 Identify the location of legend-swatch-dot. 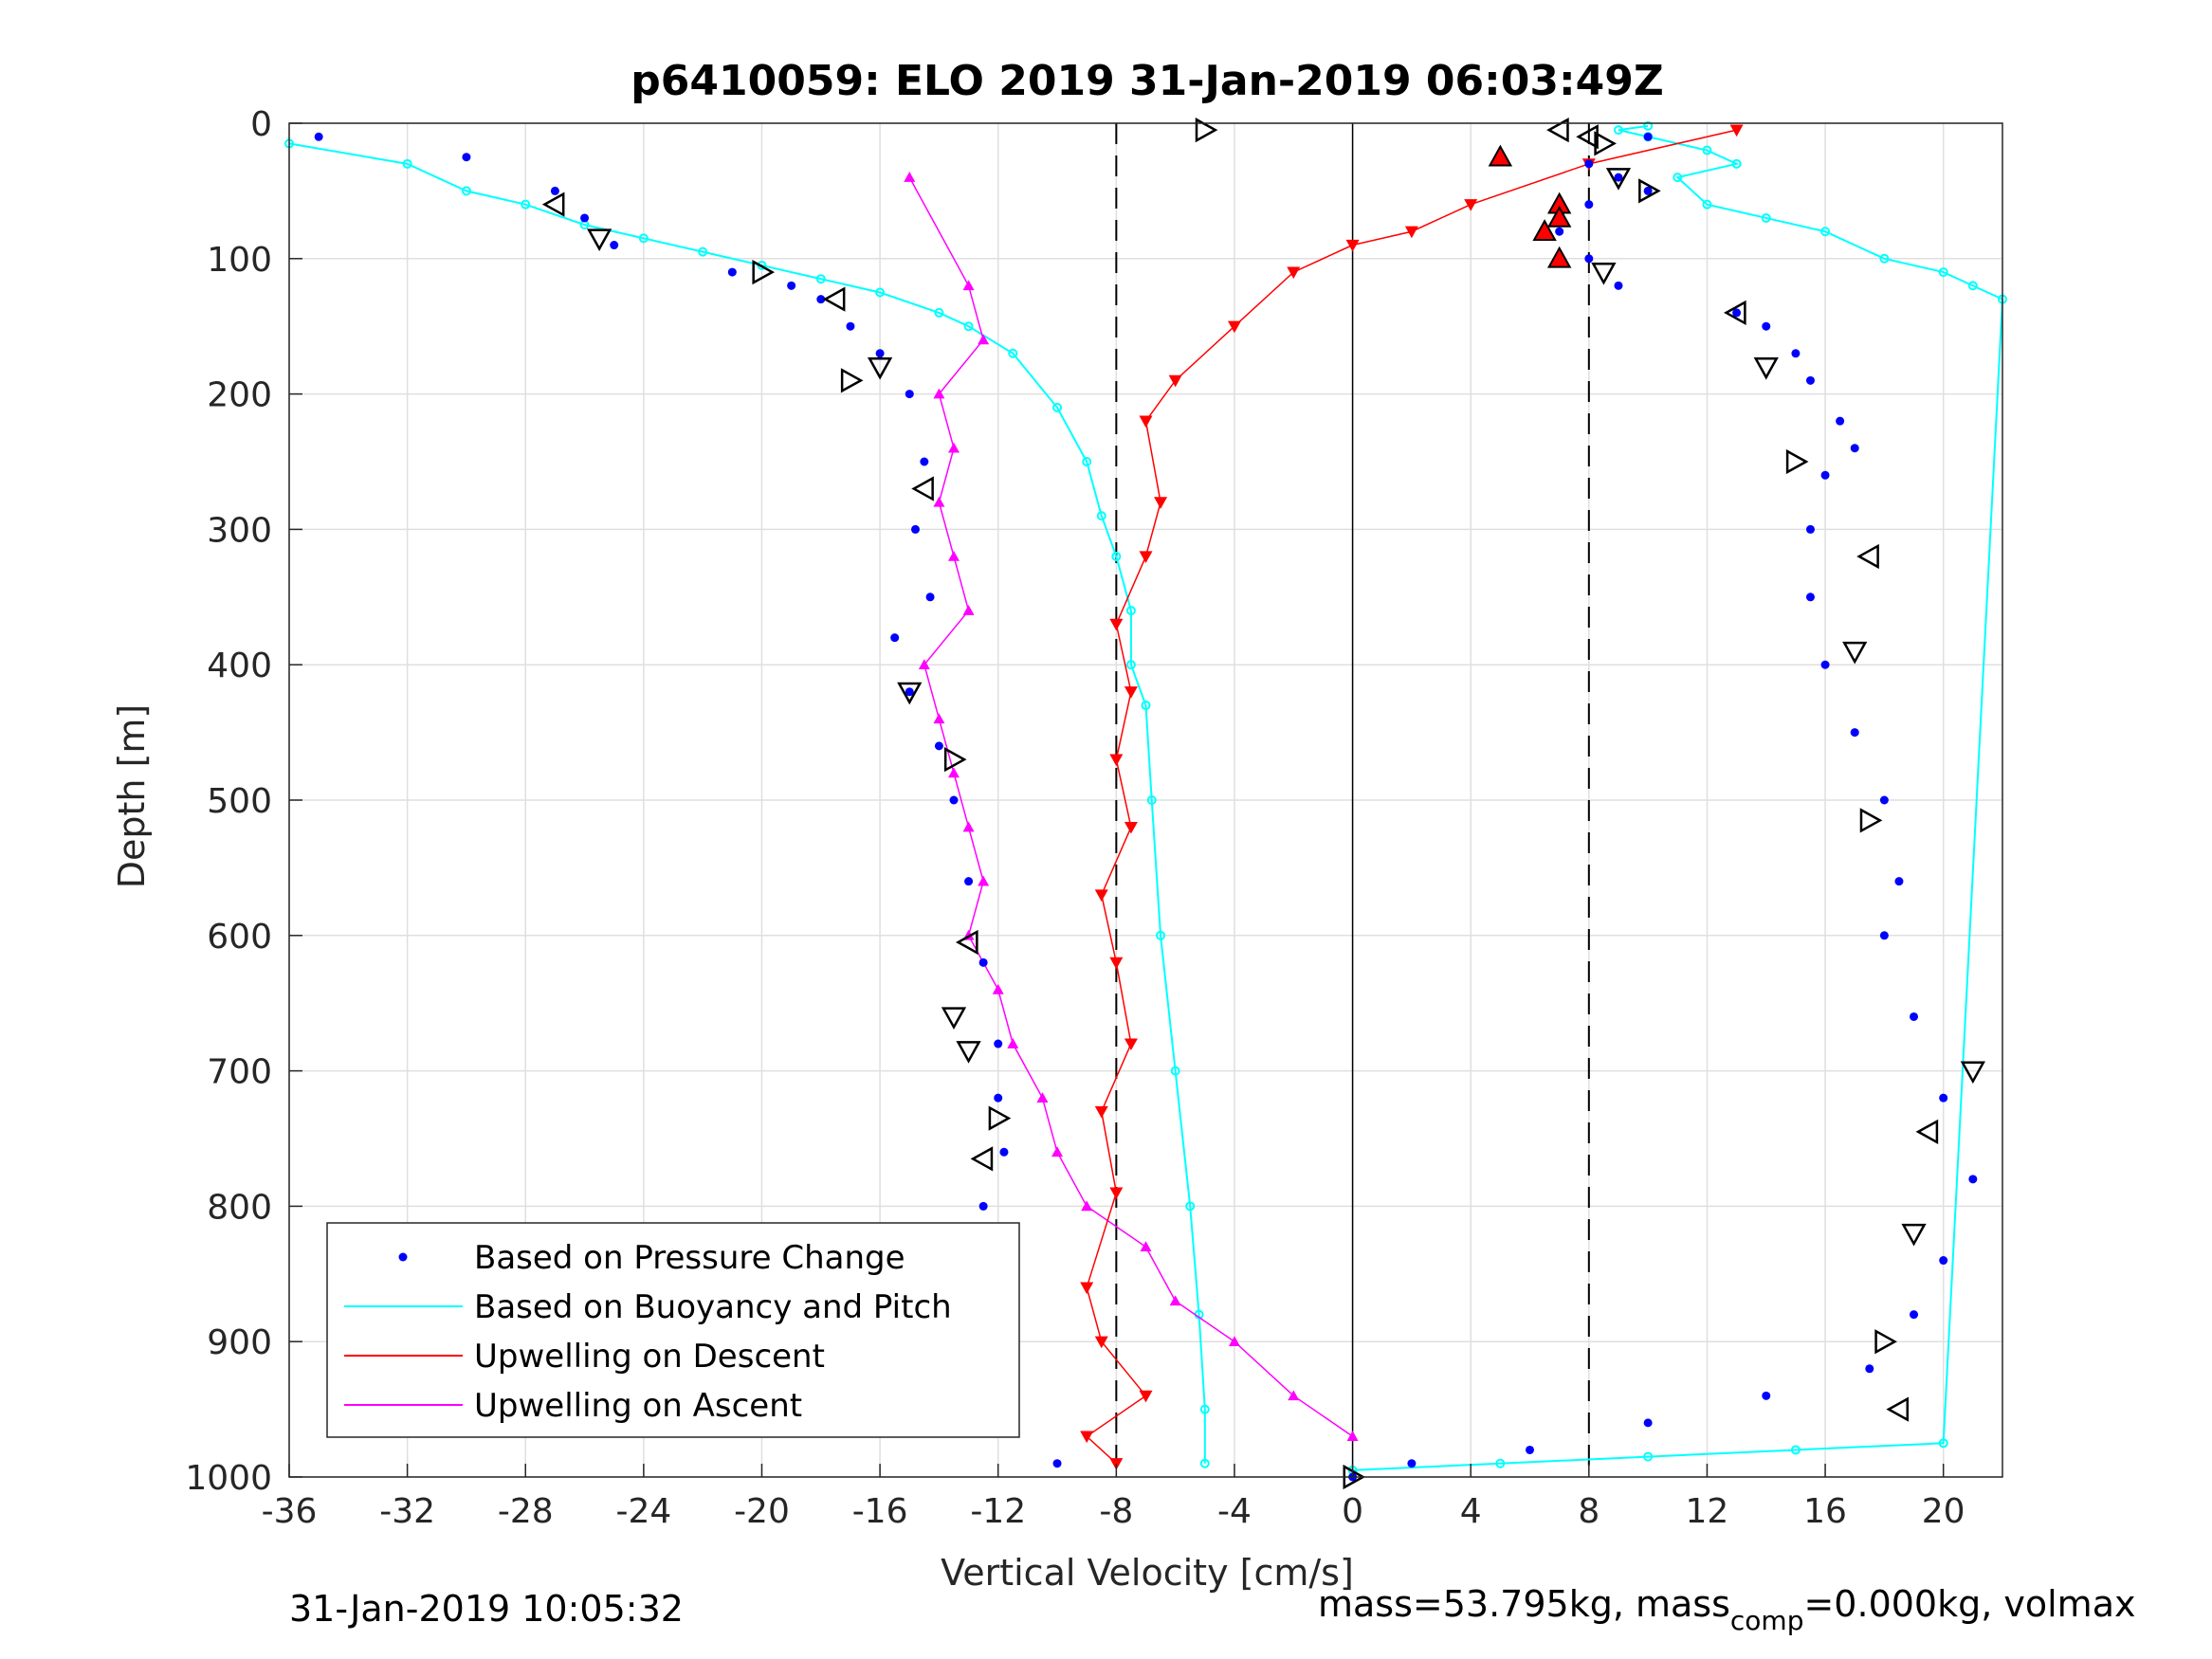
(403, 1257).